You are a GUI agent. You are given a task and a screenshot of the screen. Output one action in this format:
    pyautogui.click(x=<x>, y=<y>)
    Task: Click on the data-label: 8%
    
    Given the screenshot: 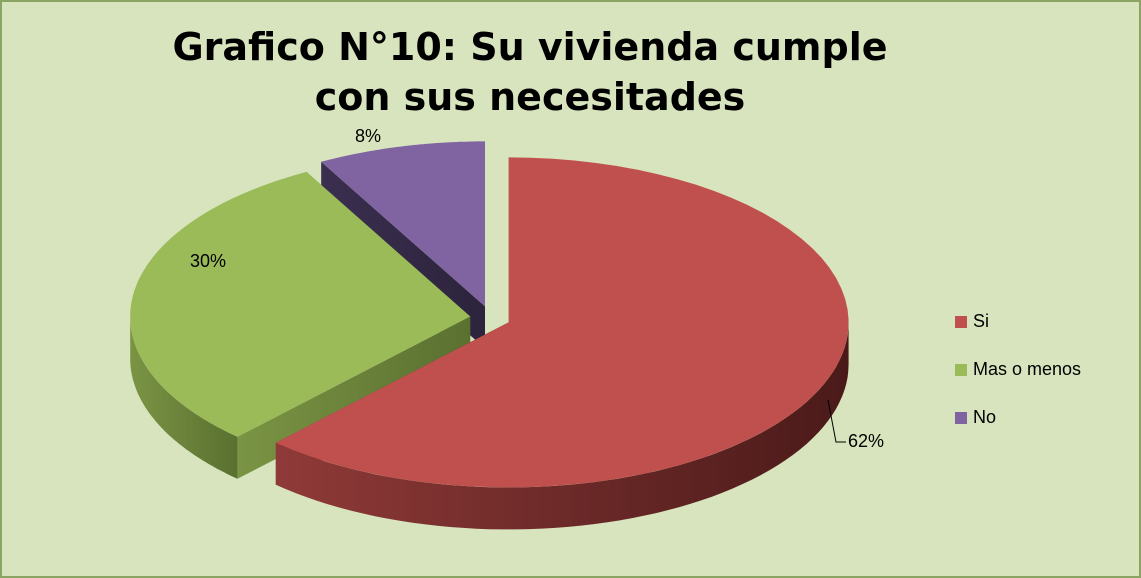 What is the action you would take?
    pyautogui.click(x=368, y=136)
    